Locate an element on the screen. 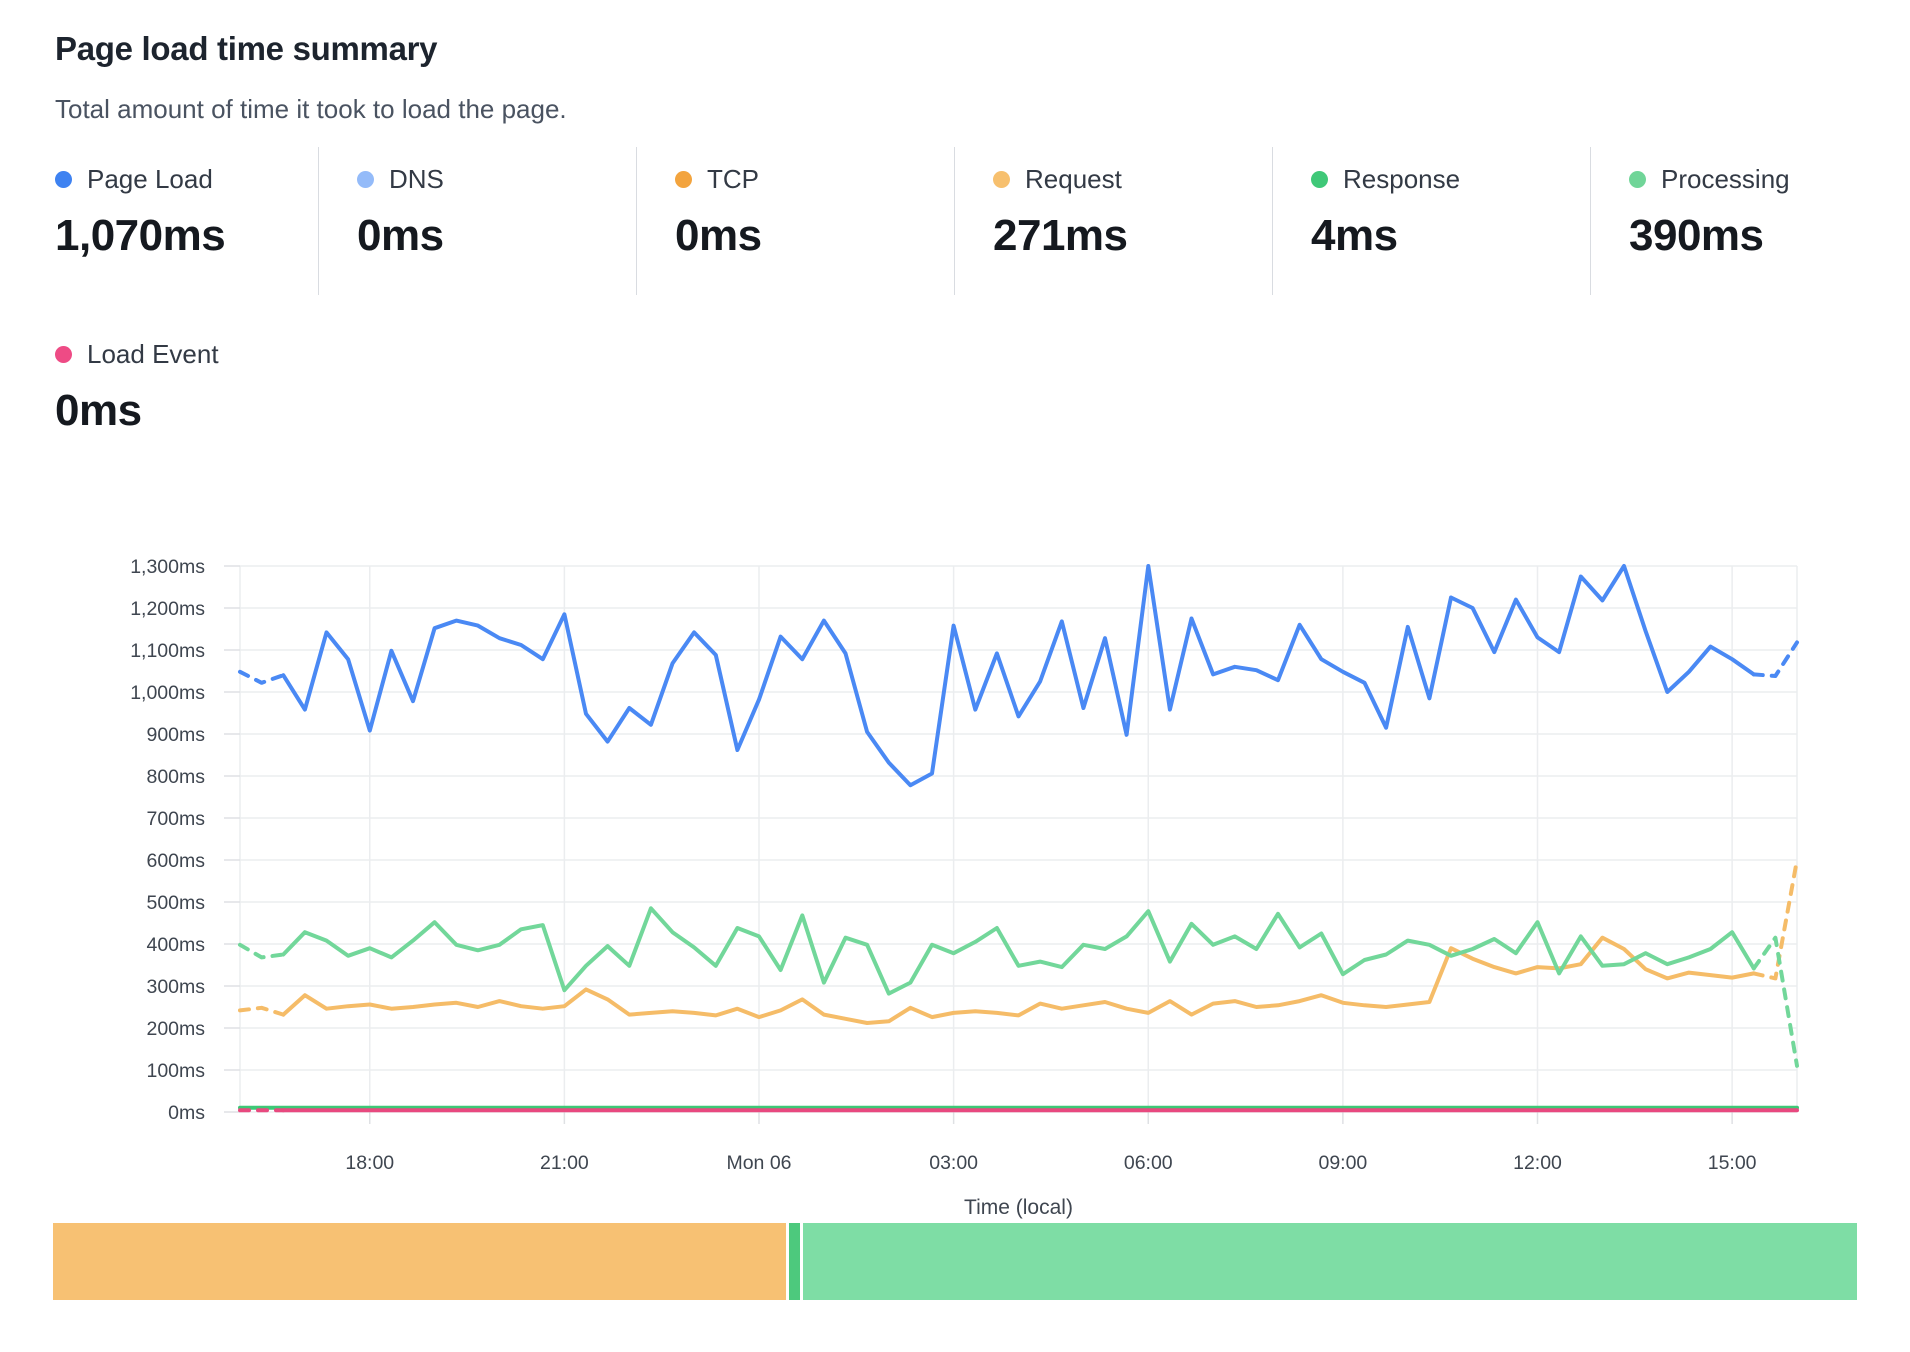  y-axis-tick-label: 200ms is located at coordinates (175, 1029).